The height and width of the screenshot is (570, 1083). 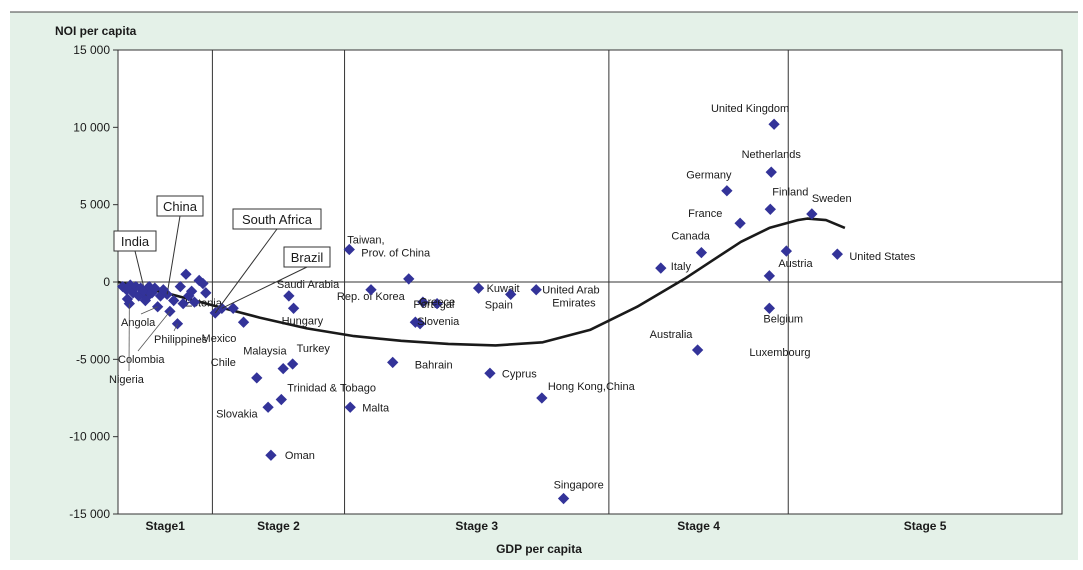 What do you see at coordinates (790, 192) in the screenshot?
I see `point-label: Finland` at bounding box center [790, 192].